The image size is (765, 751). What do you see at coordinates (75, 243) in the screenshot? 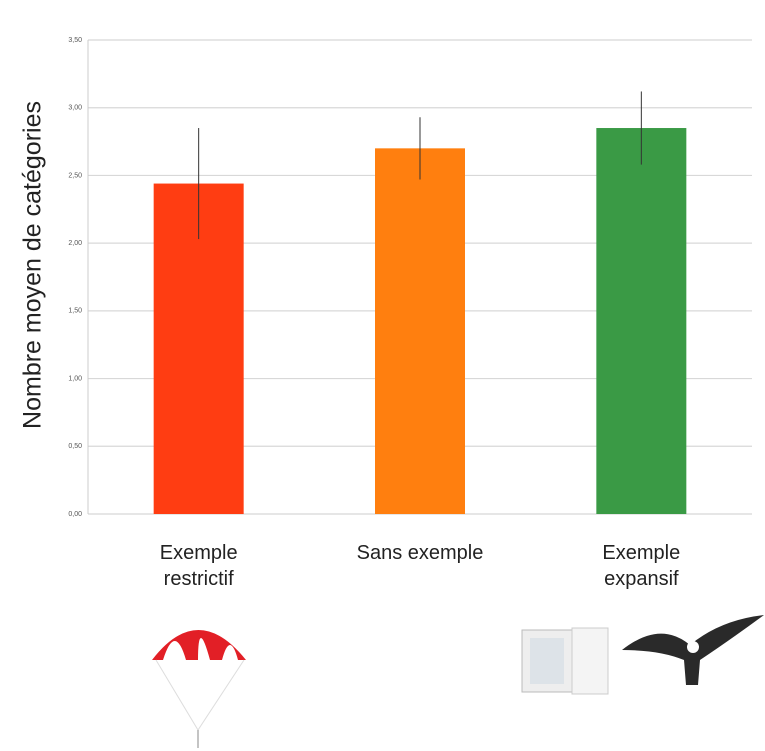
I see `y-tick-label: 2,00` at bounding box center [75, 243].